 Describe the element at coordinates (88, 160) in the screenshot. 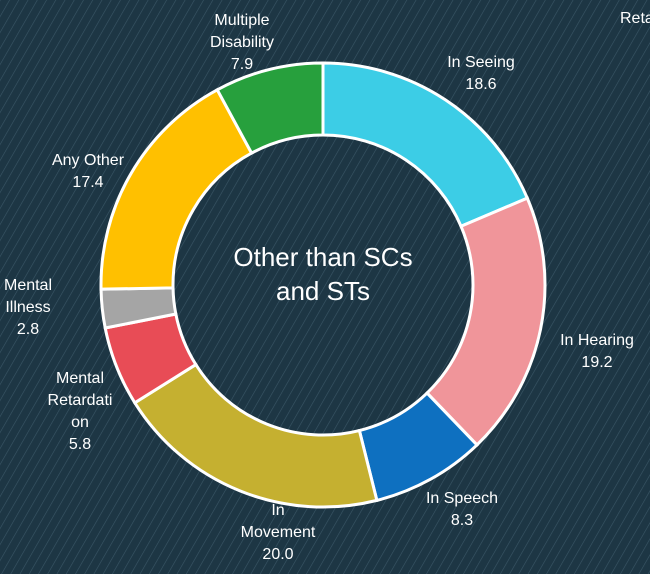

I see `category-label: Any Other` at that location.